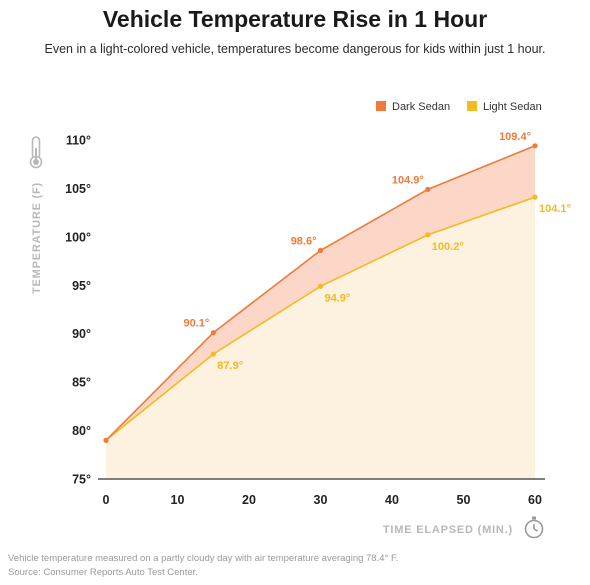  What do you see at coordinates (472, 106) in the screenshot?
I see `legend-swatch-light-sedan` at bounding box center [472, 106].